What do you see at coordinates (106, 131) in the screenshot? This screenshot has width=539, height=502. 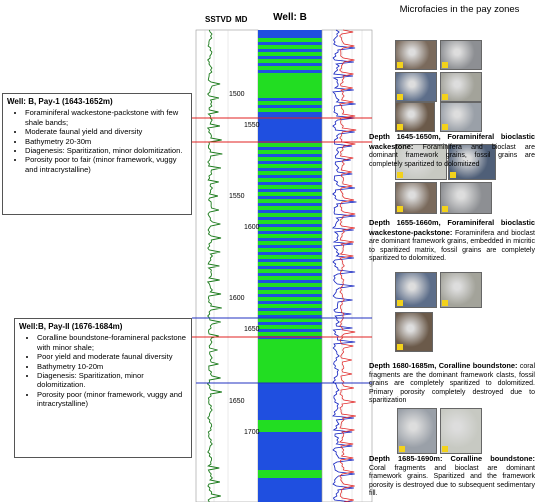 I see `pay-zone-bullet: Moderate faunal yield and diversity` at bounding box center [106, 131].